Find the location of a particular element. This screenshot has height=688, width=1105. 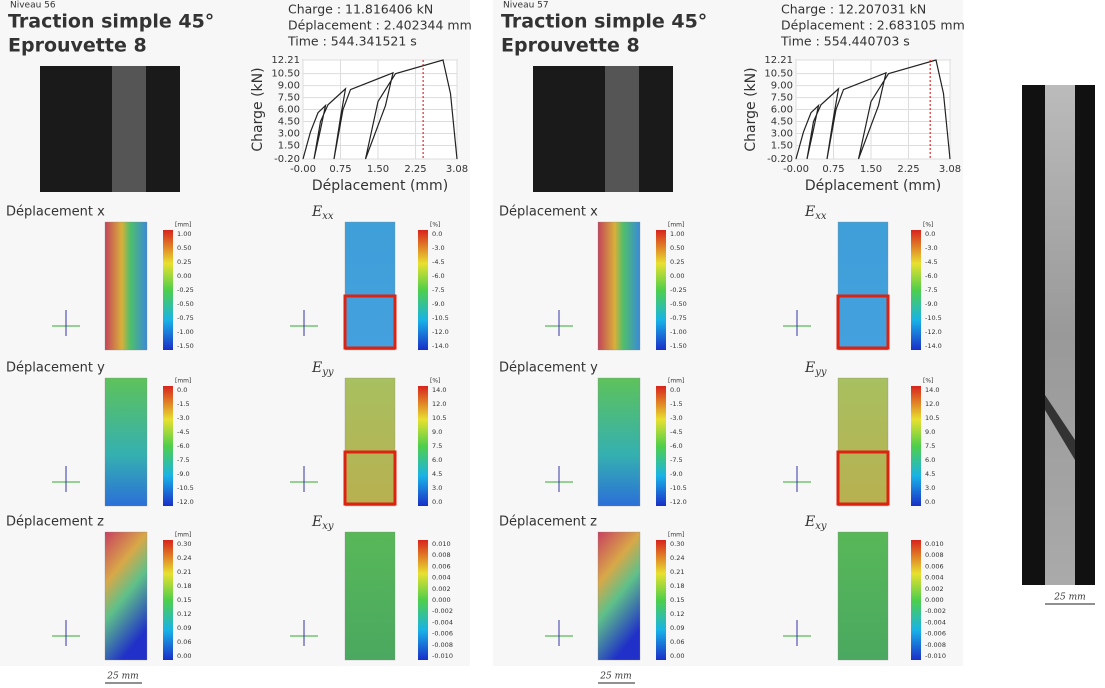

y-tick-label: 9.00 is located at coordinates (289, 86).